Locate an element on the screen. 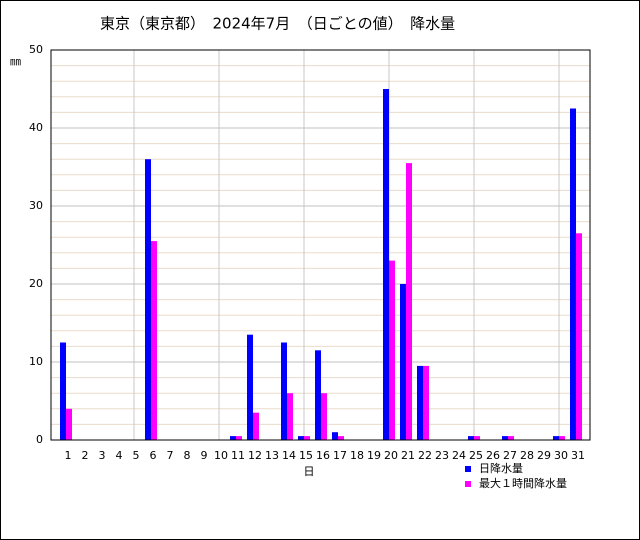  x-tick-label: 22 is located at coordinates (425, 455).